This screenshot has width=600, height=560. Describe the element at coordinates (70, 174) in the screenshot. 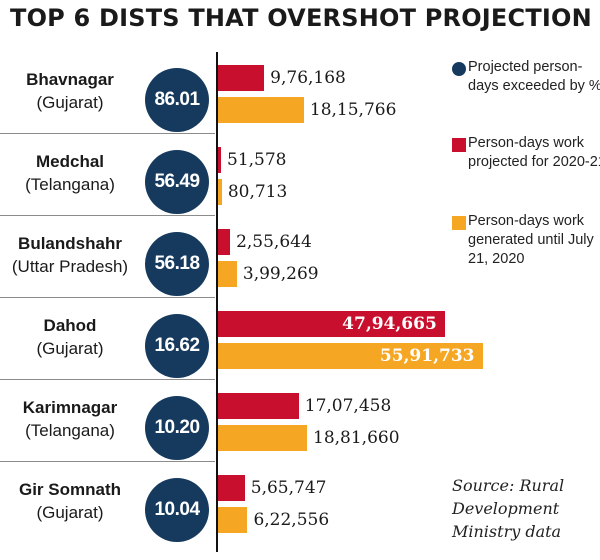

I see `district-label: Medchal (Telangana)` at that location.